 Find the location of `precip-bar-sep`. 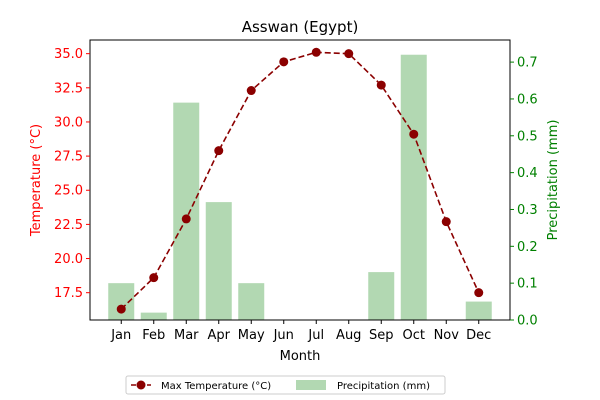

precip-bar-sep is located at coordinates (381, 296).